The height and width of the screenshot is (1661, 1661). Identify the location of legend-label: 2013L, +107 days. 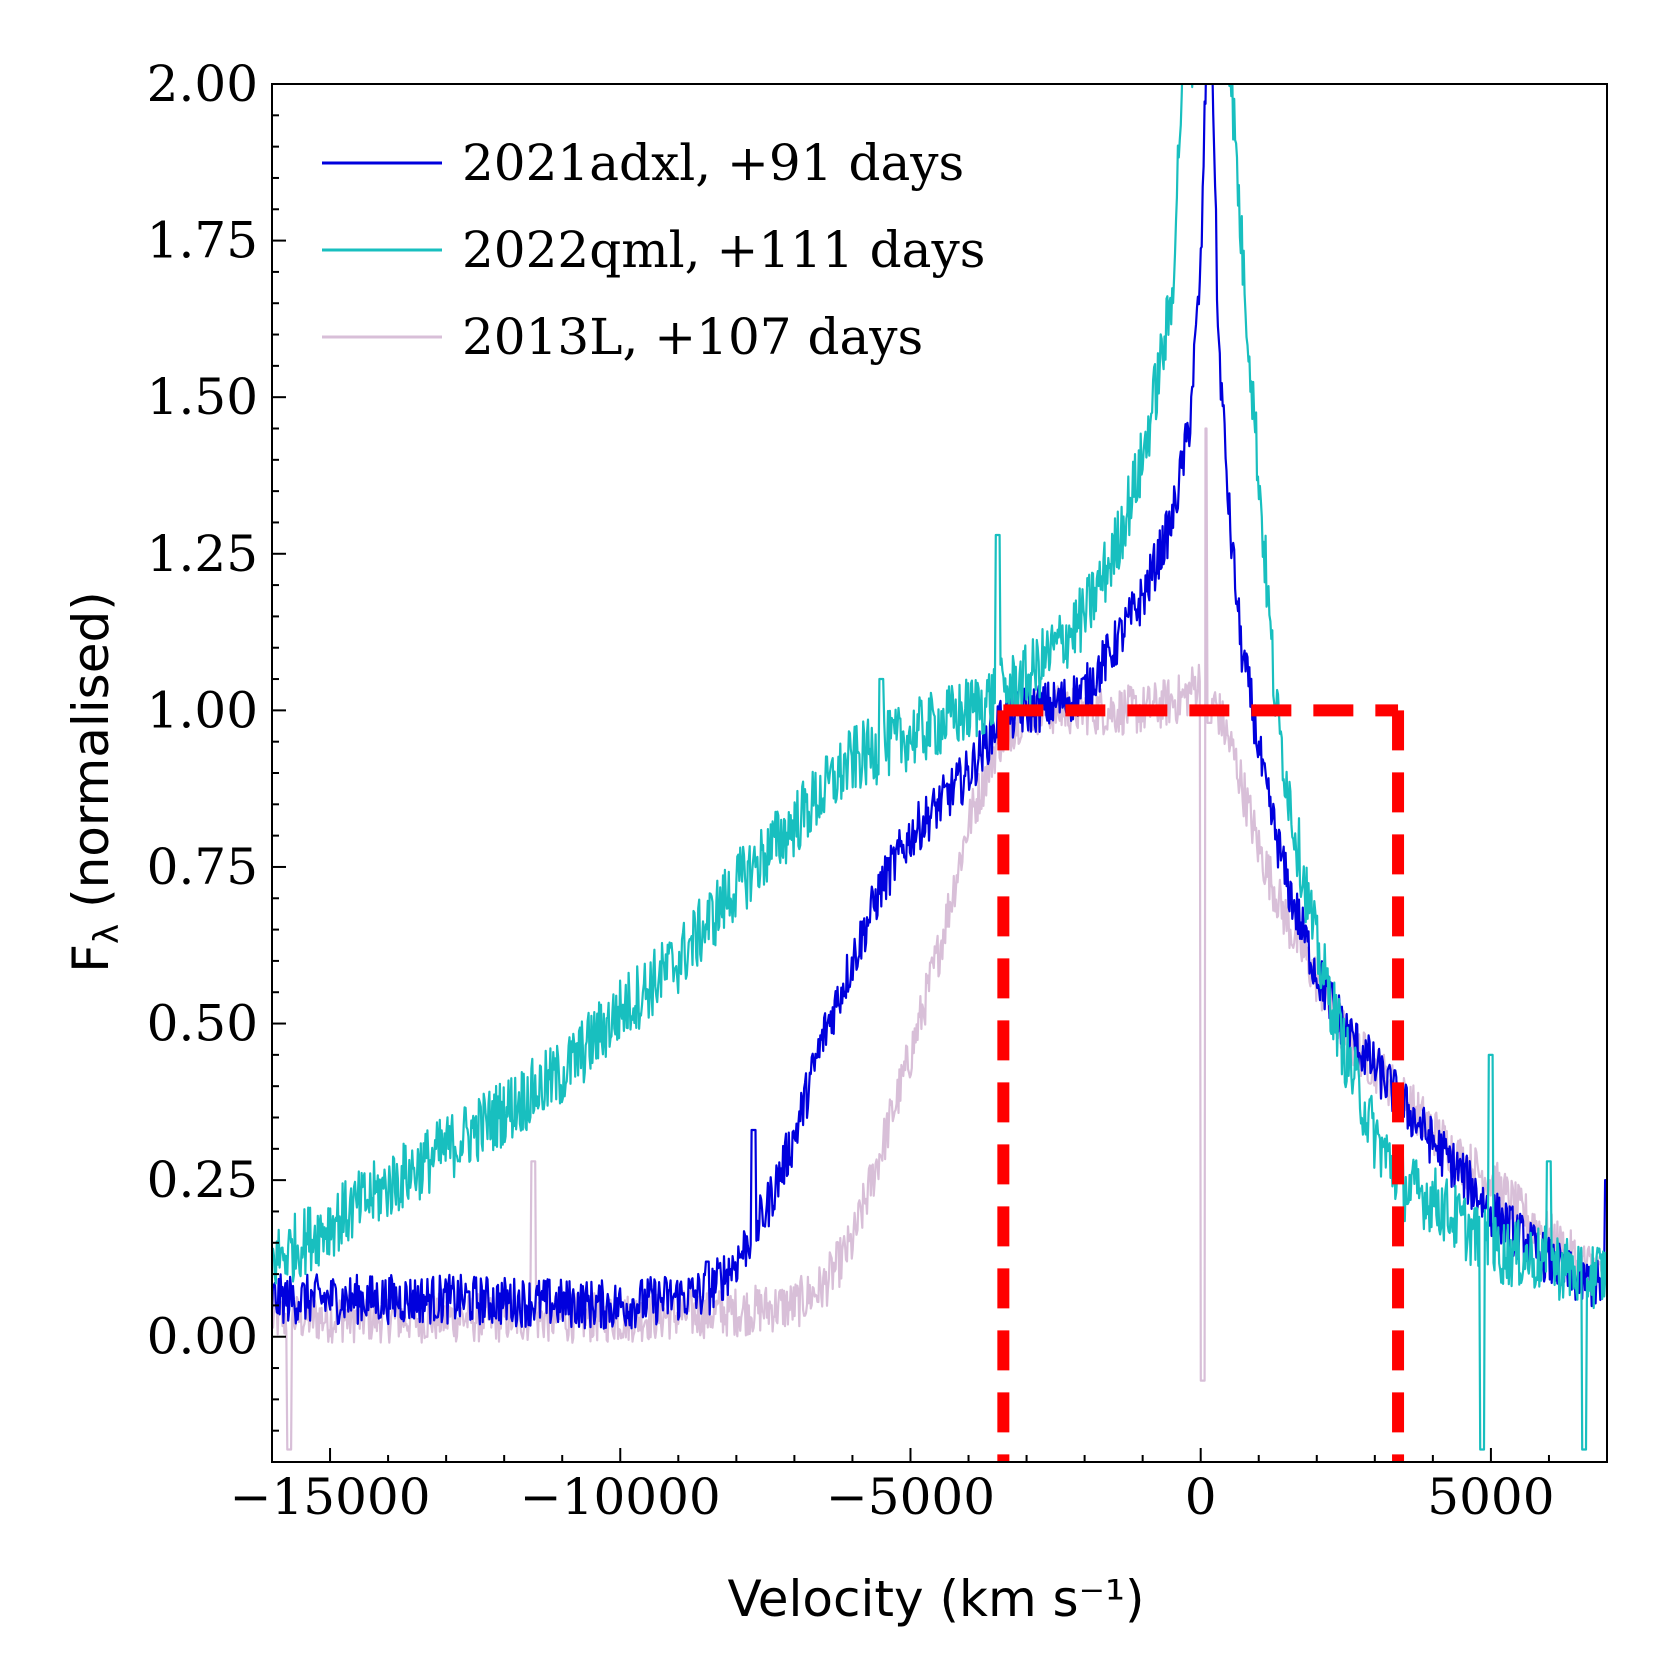
(692, 337).